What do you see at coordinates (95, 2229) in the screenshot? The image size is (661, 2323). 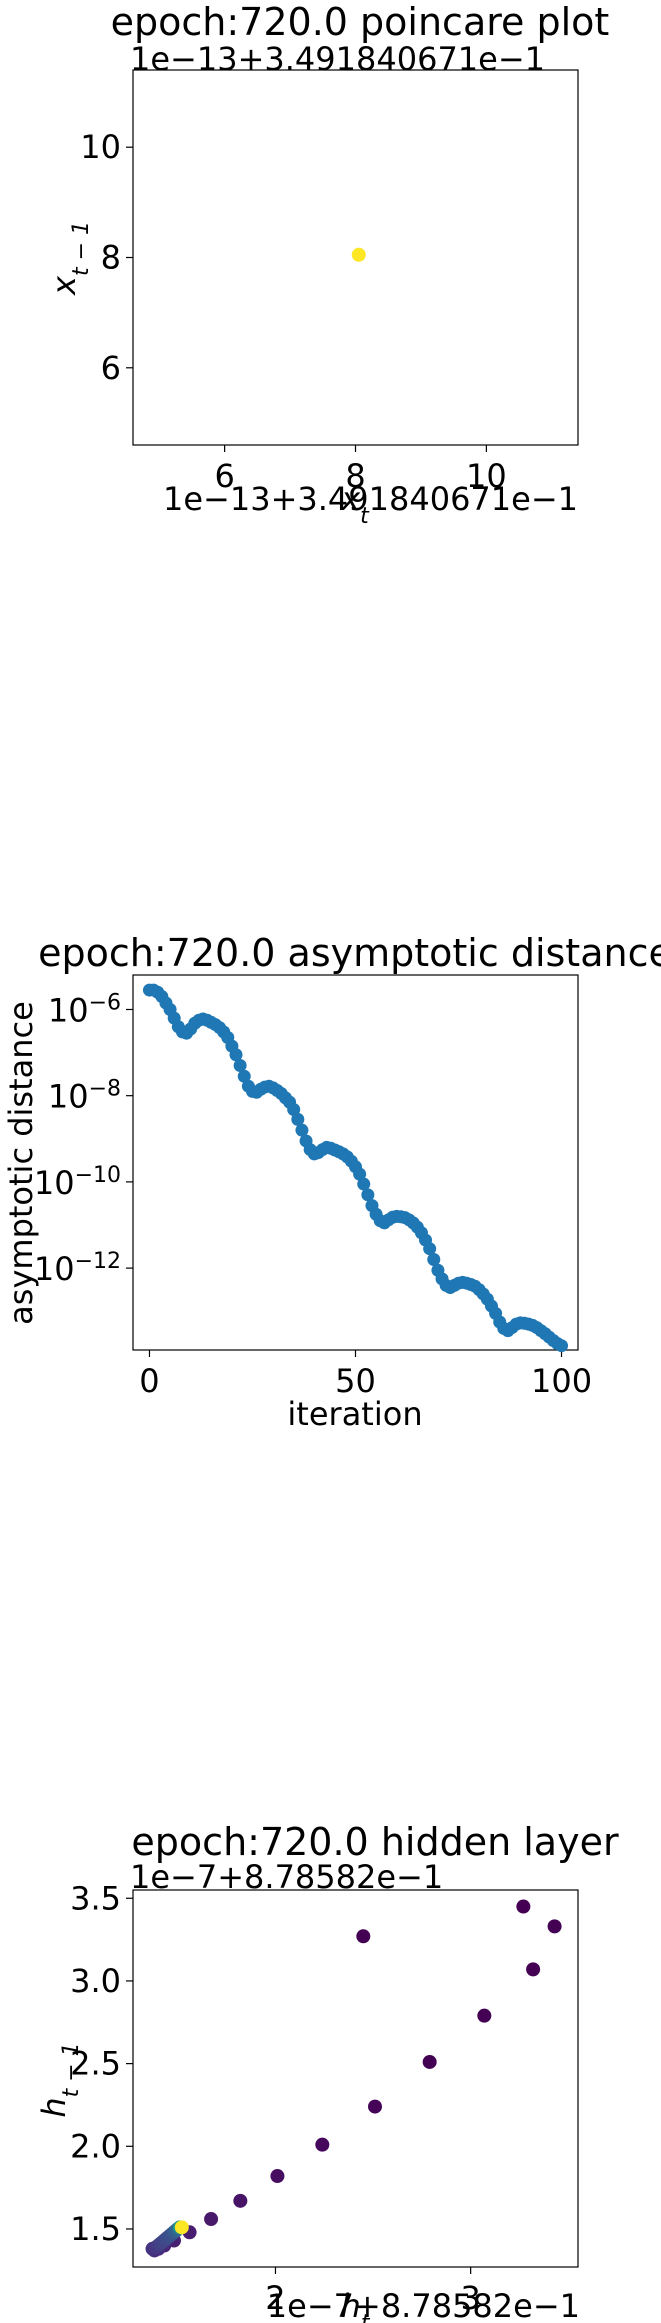 I see `y-tick-label: 1.5` at bounding box center [95, 2229].